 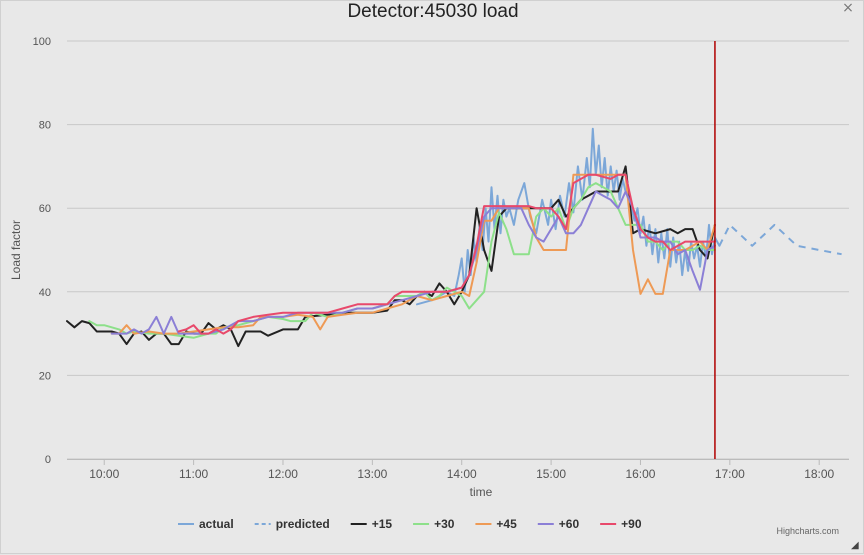 What do you see at coordinates (48, 460) in the screenshot?
I see `y-tick-label: 0` at bounding box center [48, 460].